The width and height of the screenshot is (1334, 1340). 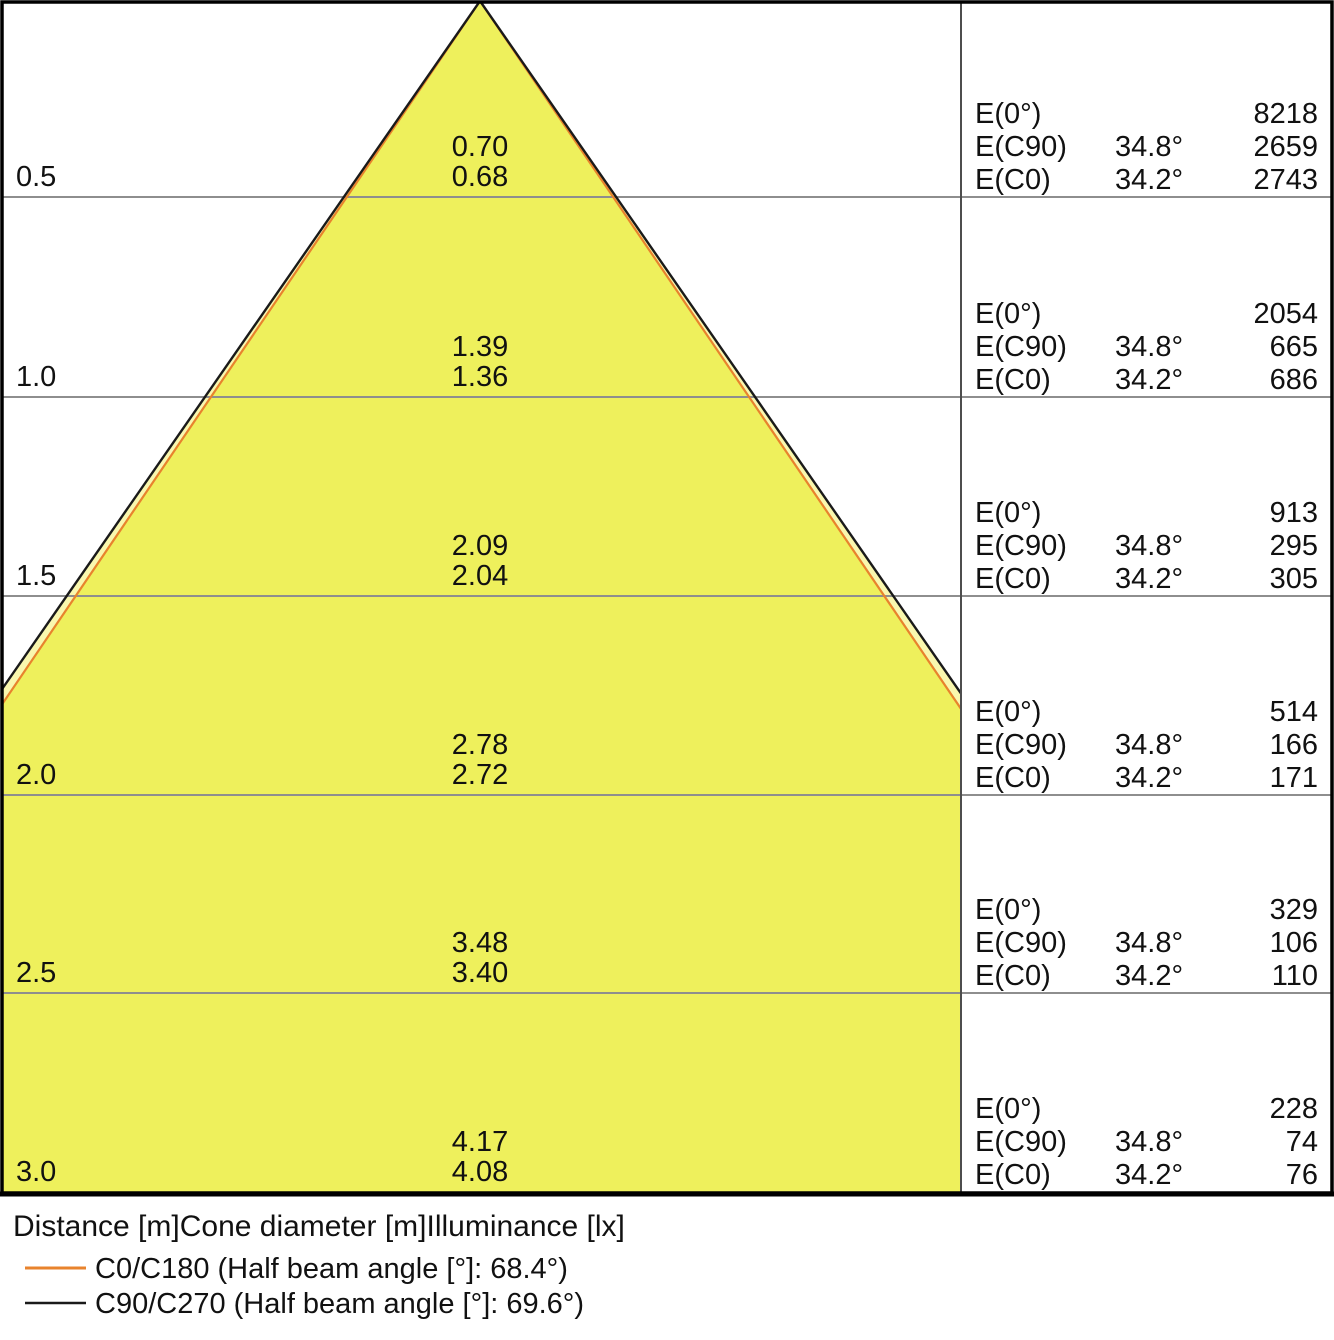 What do you see at coordinates (1285, 180) in the screenshot?
I see `ec0-value: 2743` at bounding box center [1285, 180].